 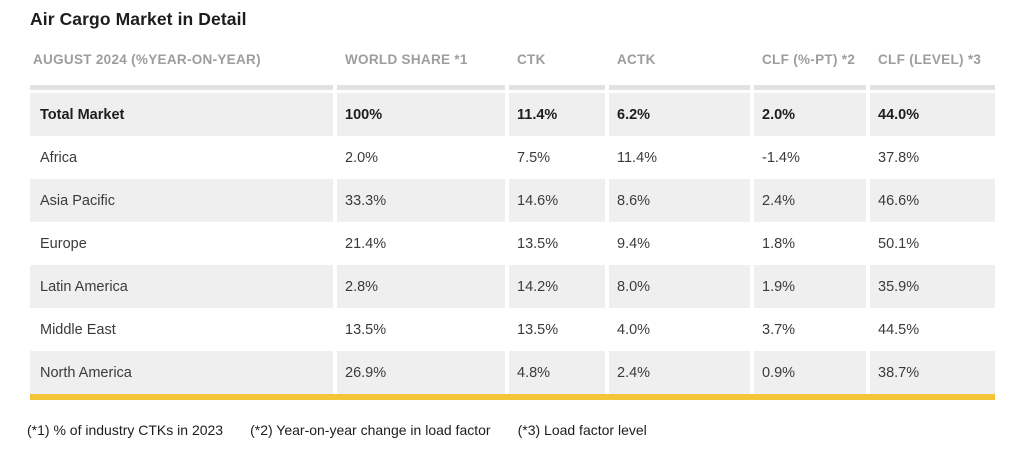 What do you see at coordinates (677, 157) in the screenshot?
I see `row-value-actk: 11.4%` at bounding box center [677, 157].